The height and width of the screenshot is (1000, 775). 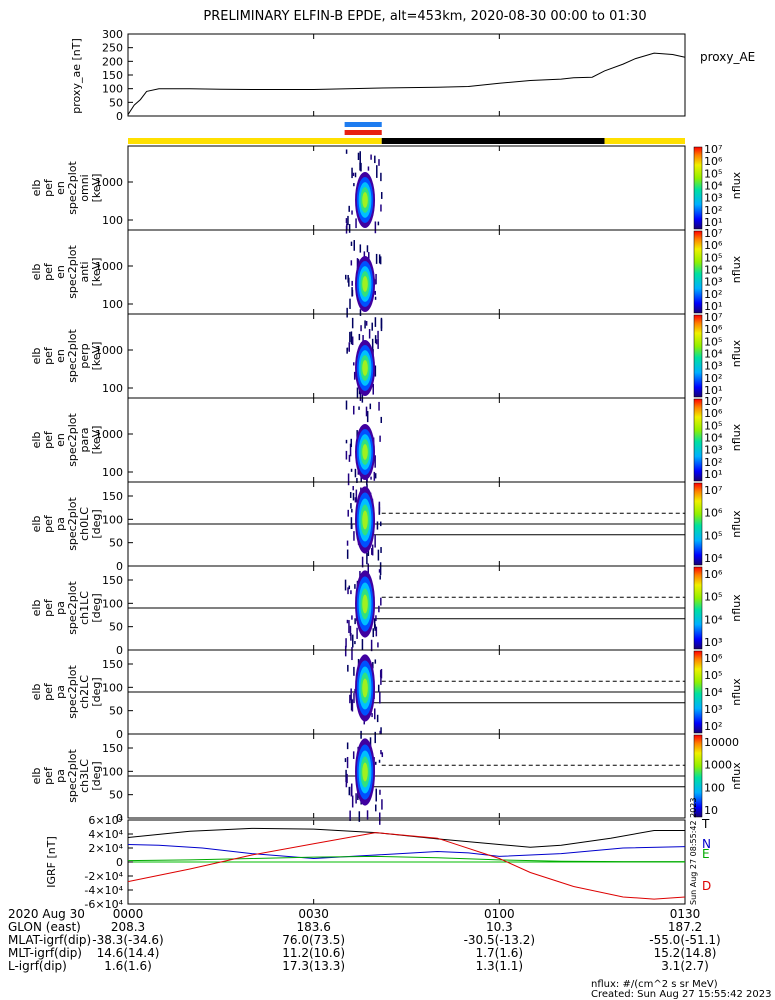 What do you see at coordinates (112, 519) in the screenshot?
I see `pitch-ytick-label: 100` at bounding box center [112, 519].